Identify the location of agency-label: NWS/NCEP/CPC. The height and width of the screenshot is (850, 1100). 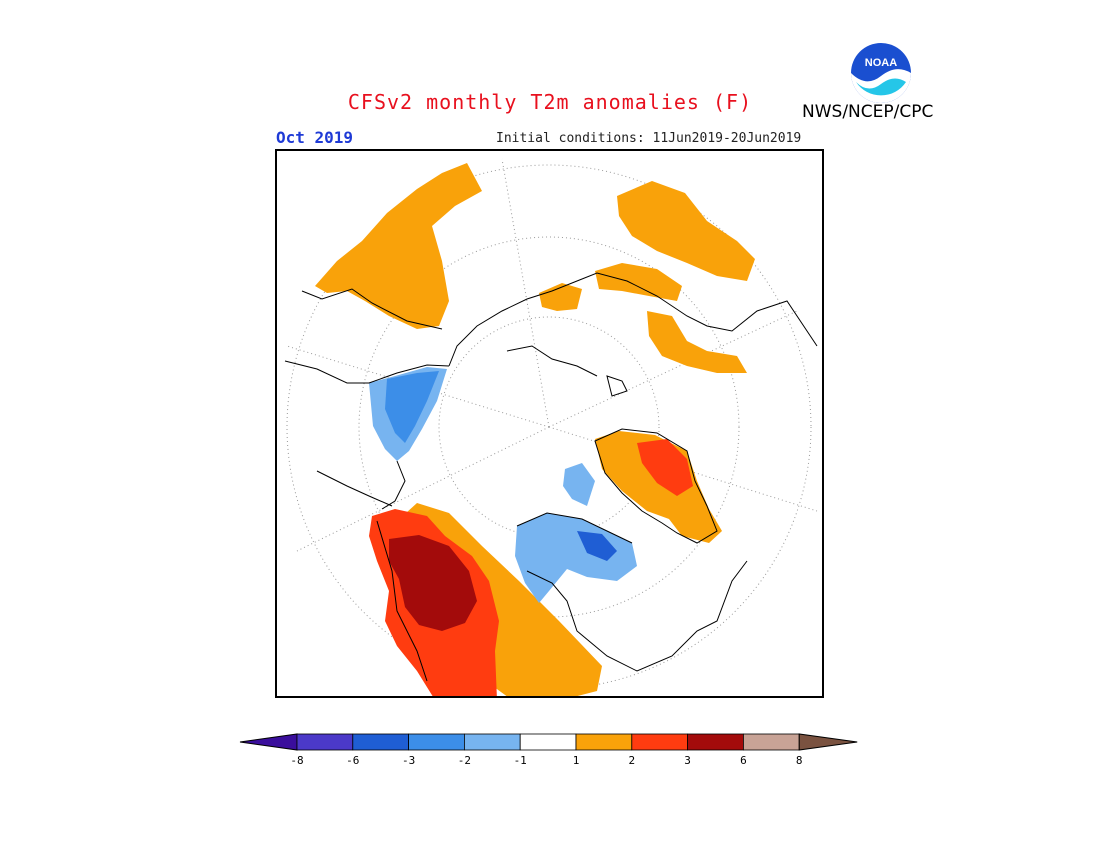
(868, 112).